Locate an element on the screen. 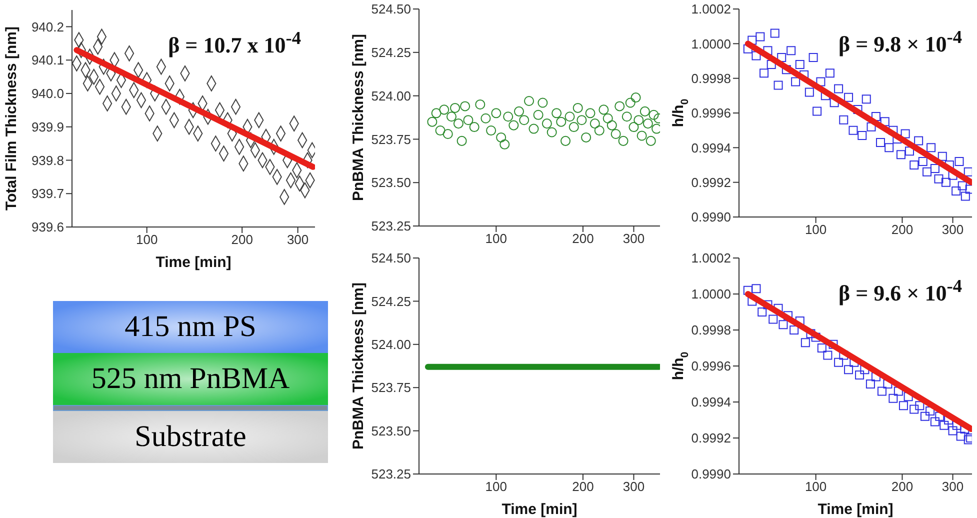  y-tick-label: 940.2 is located at coordinates (47, 26).